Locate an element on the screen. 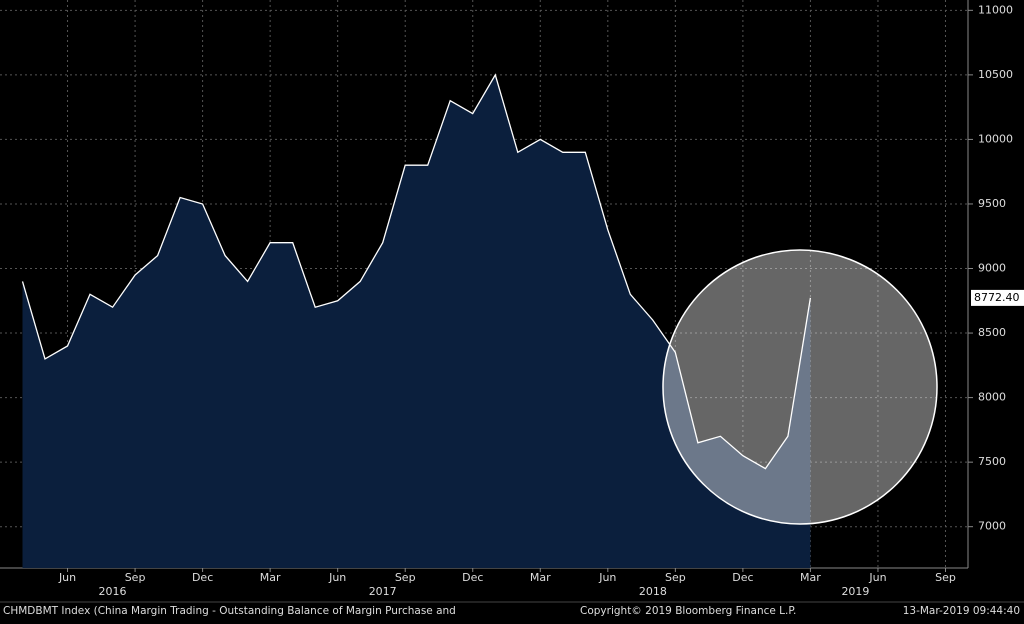 The width and height of the screenshot is (1024, 624). last-value-tag is located at coordinates (997, 297).